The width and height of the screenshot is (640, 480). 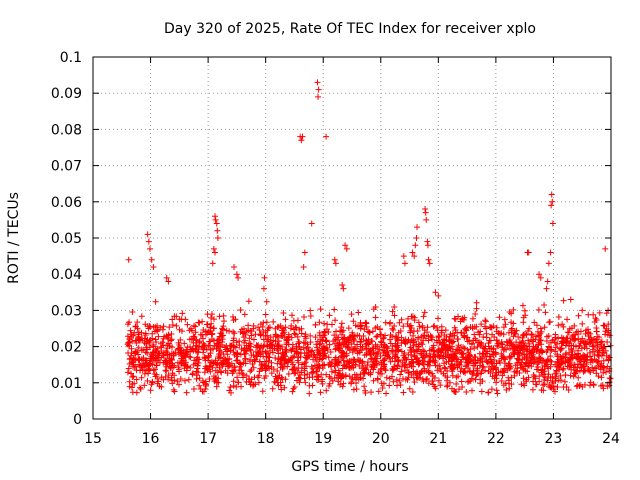 I want to click on x-tick-label: 24, so click(x=611, y=439).